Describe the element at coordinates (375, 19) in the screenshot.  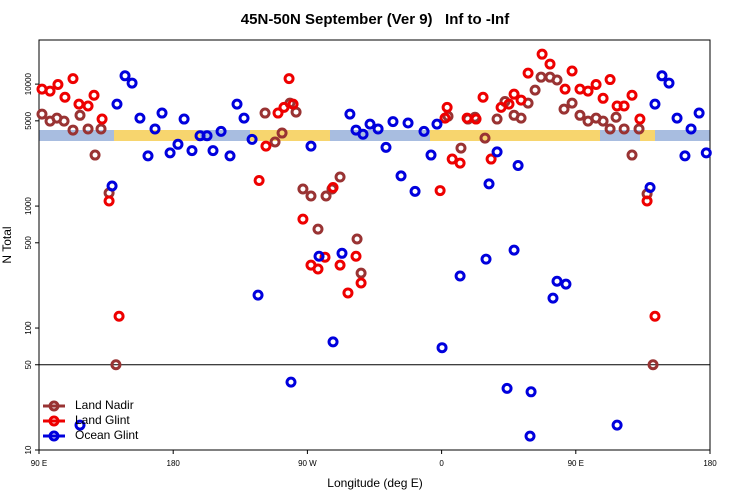
I see `chart-title: 45N-50N September (Ver 9) Inf to -Inf` at that location.